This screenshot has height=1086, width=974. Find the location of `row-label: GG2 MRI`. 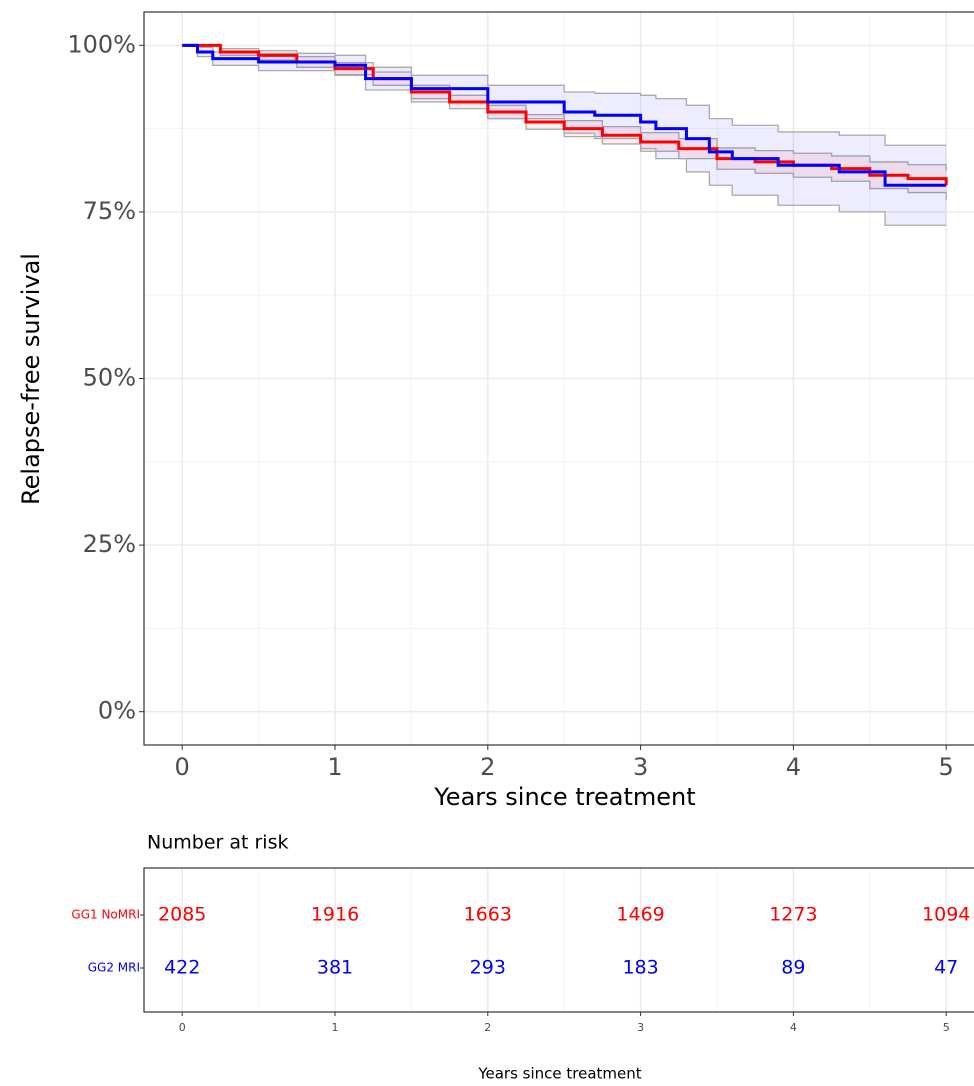

row-label: GG2 MRI is located at coordinates (114, 968).